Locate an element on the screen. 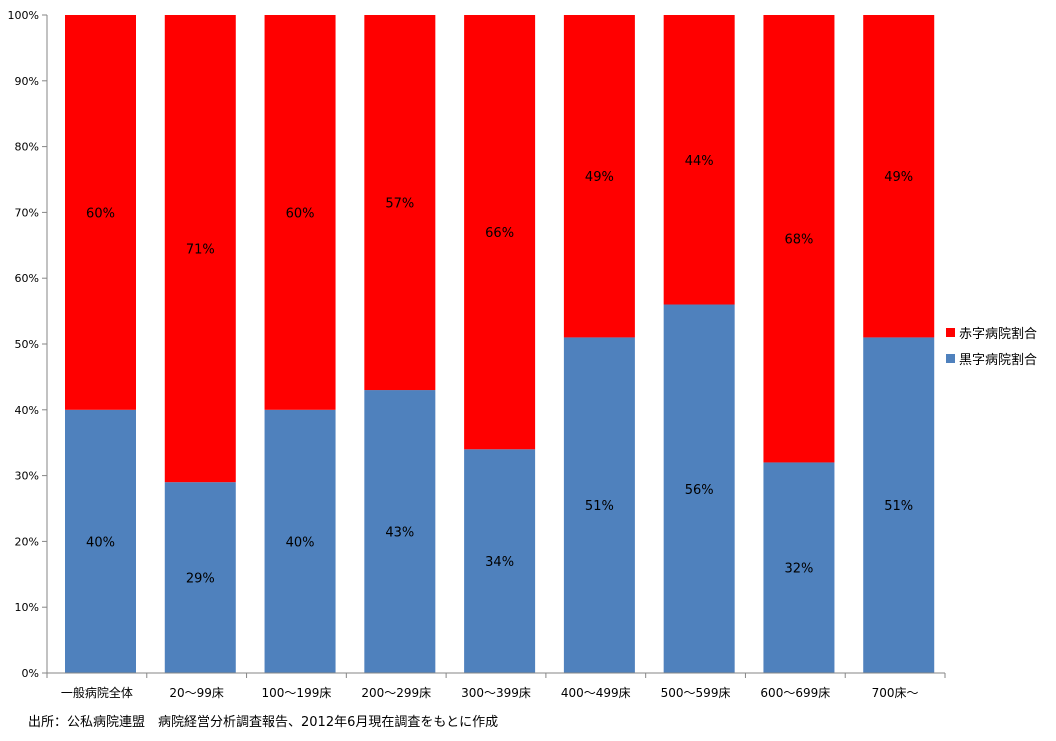 Image resolution: width=1056 pixels, height=741 pixels. y-tick-label: 80% is located at coordinates (27, 147).